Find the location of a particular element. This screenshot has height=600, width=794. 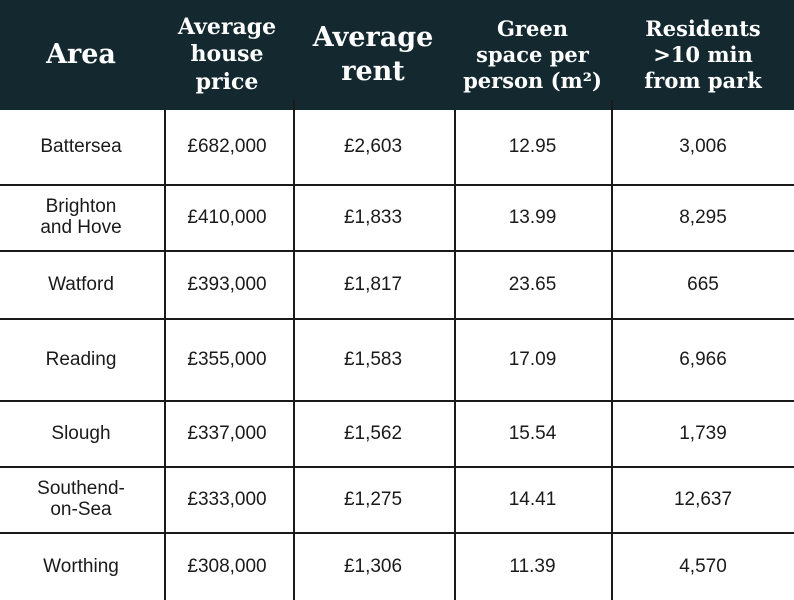

cell-green-space: 12.95 is located at coordinates (532, 147).